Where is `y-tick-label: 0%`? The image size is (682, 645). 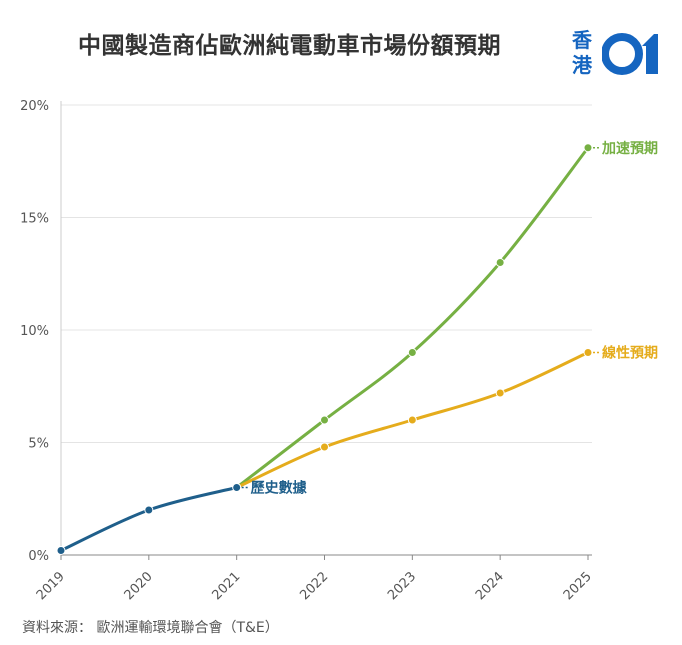
y-tick-label: 0% is located at coordinates (38, 556).